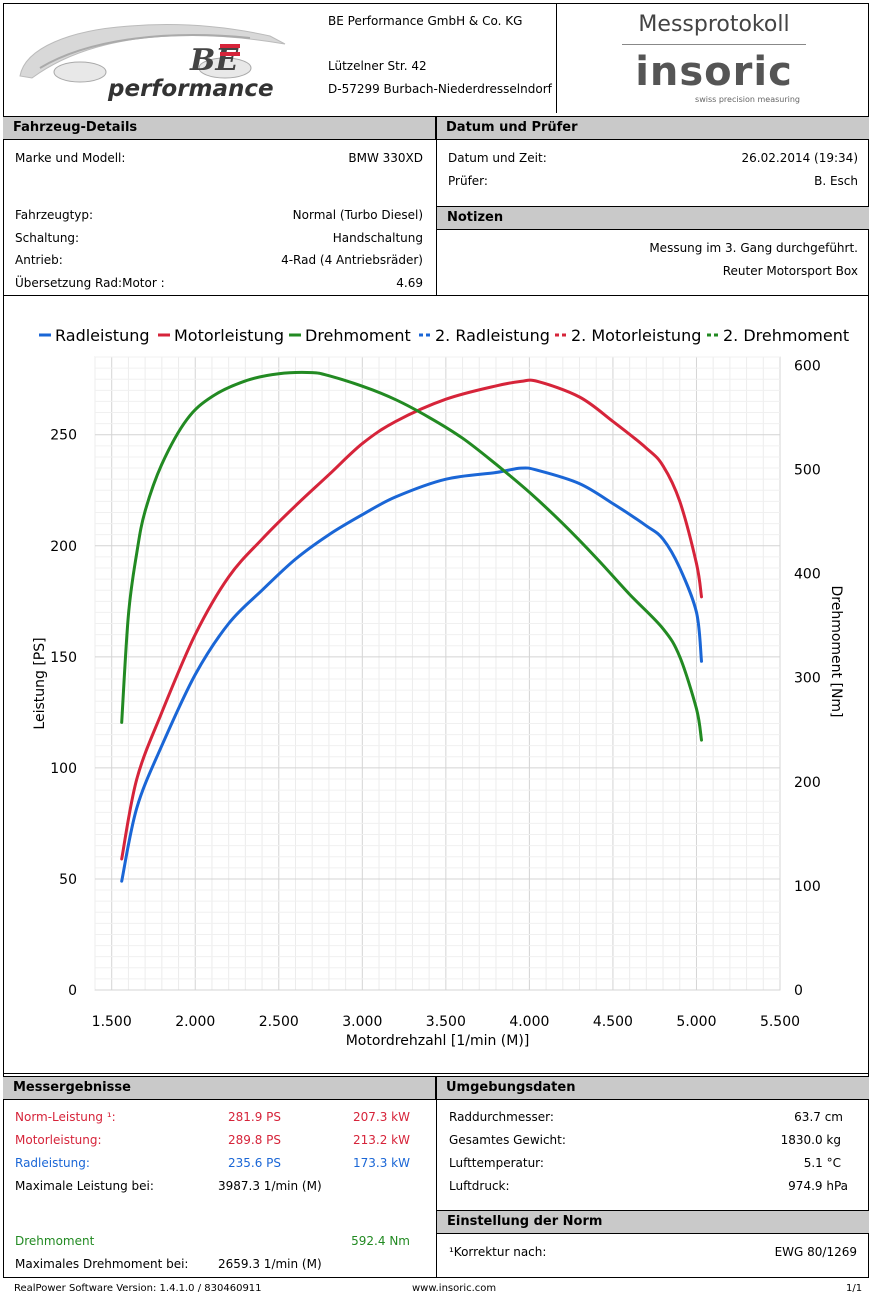 This screenshot has height=1300, width=874. I want to click on tester-value: B. Esch, so click(836, 181).